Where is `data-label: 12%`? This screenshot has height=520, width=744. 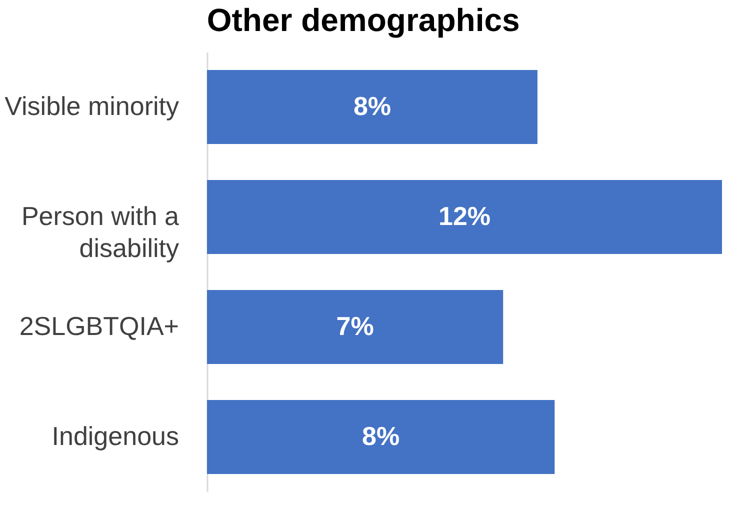
data-label: 12% is located at coordinates (464, 216).